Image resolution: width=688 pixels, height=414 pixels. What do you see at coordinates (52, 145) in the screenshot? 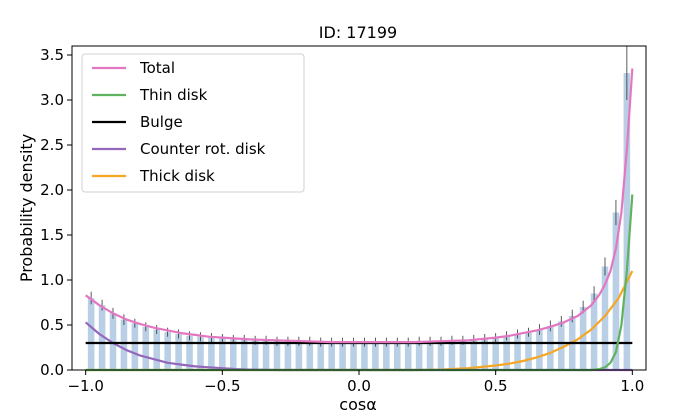
I see `y-tick-label: 2.5` at bounding box center [52, 145].